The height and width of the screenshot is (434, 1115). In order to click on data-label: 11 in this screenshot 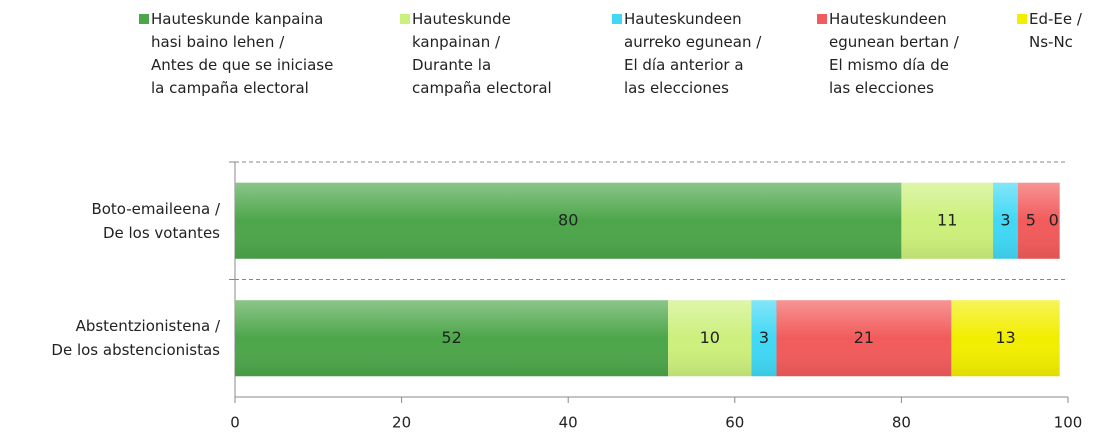, I will do `click(947, 219)`.